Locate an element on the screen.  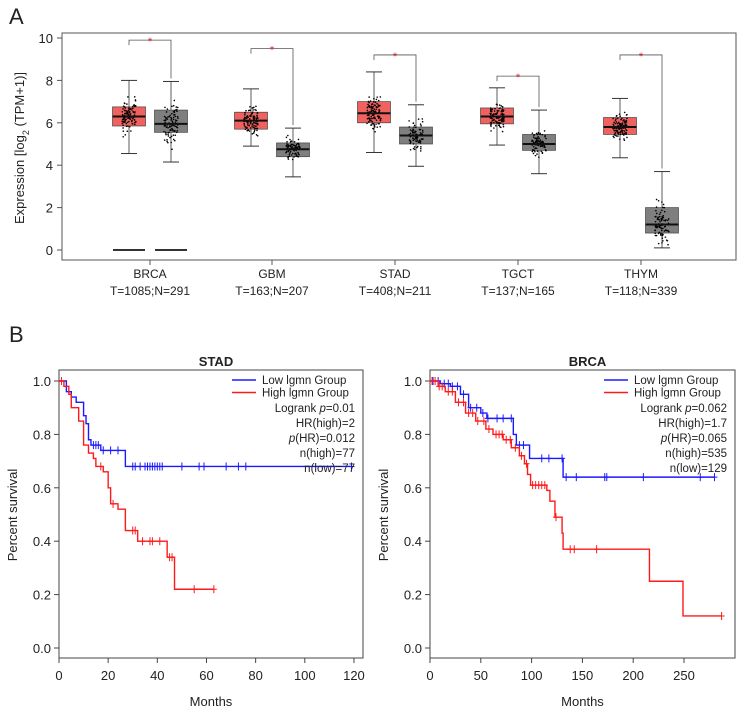
category-counts: T=137;N=165 is located at coordinates (518, 291).